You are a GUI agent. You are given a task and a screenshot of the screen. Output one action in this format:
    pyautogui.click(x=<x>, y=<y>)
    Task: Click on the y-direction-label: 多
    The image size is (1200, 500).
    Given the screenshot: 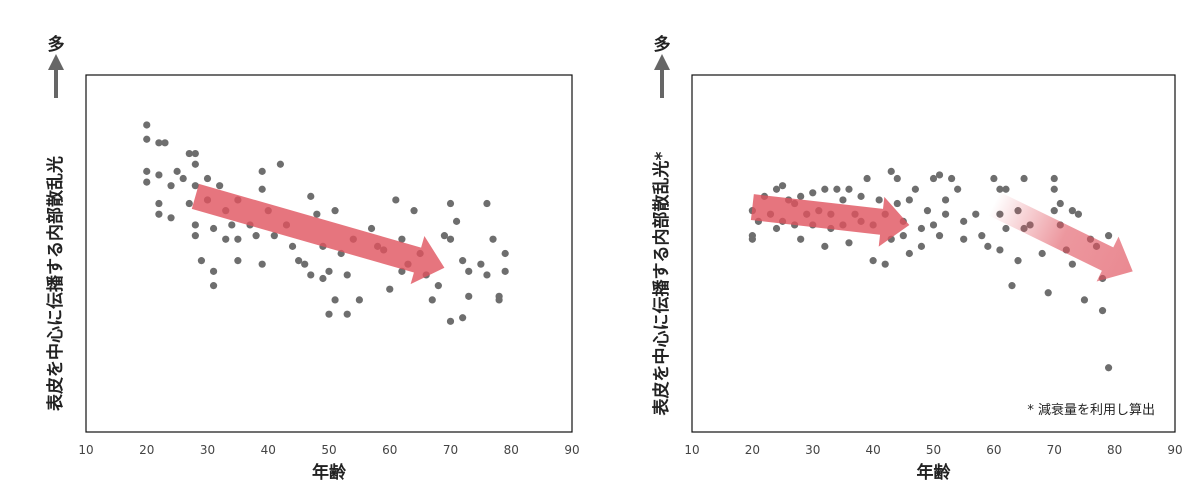 What is the action you would take?
    pyautogui.click(x=662, y=44)
    